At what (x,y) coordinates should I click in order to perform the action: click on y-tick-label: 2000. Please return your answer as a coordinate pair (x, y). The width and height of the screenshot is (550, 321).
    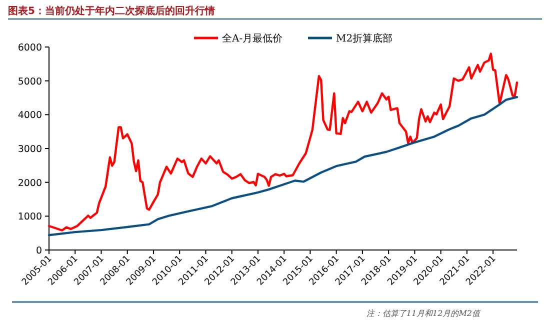
    Looking at the image, I should click on (30, 183).